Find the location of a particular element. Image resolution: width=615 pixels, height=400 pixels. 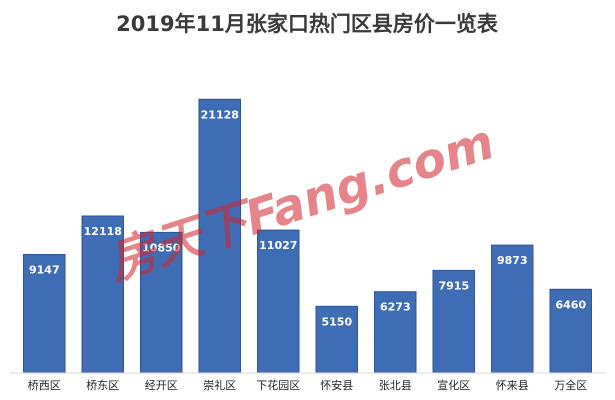

x-tick-label: 桥东区 is located at coordinates (102, 385).